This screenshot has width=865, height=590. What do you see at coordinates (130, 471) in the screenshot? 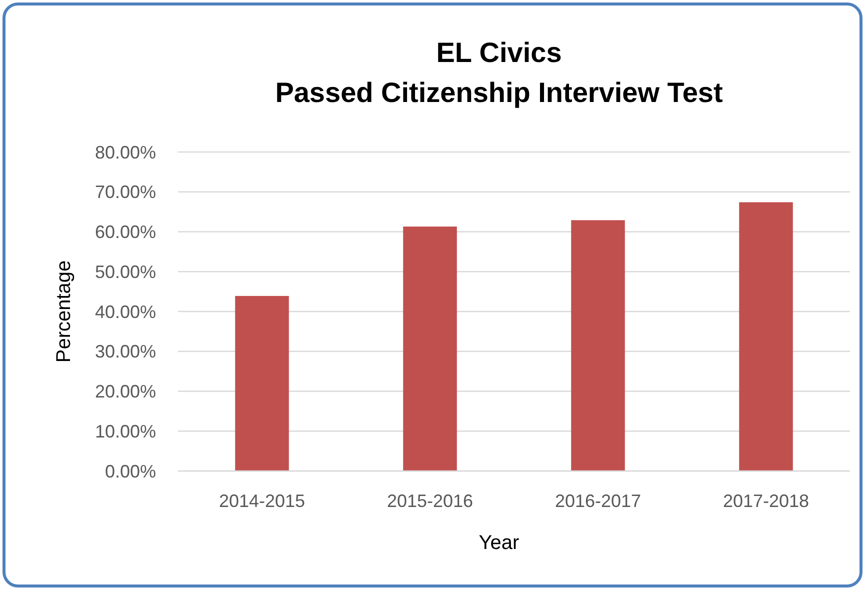
I see `y-tick-label: 0.00%` at bounding box center [130, 471].